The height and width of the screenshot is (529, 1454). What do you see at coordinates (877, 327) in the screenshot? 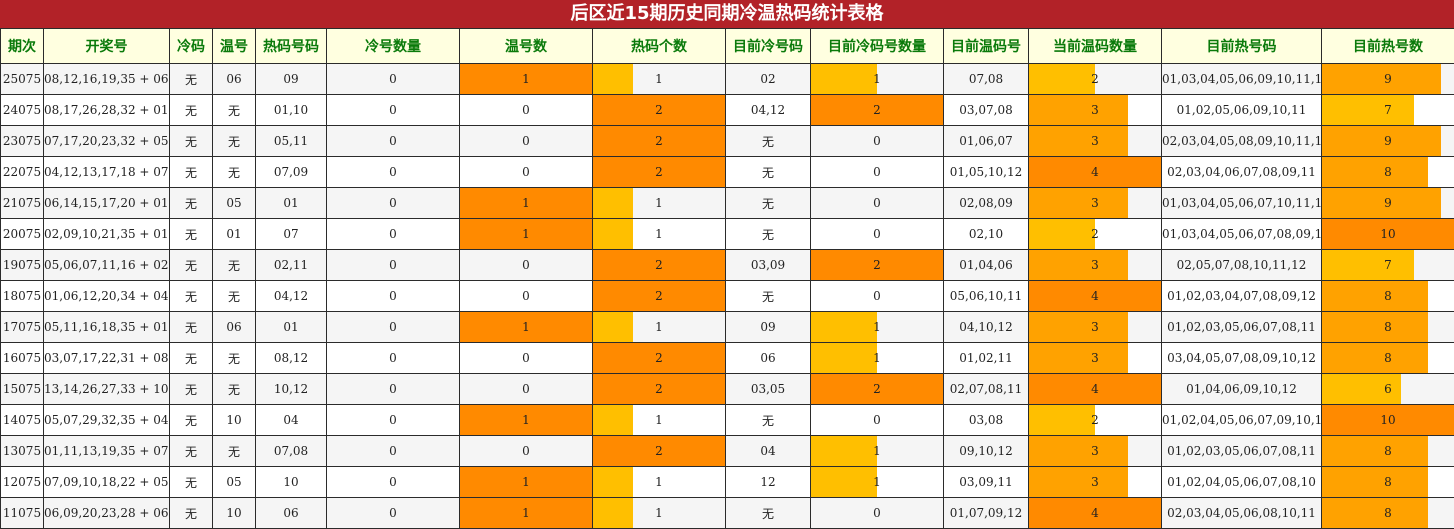
I see `current-cold-count-cell: 1` at bounding box center [877, 327].